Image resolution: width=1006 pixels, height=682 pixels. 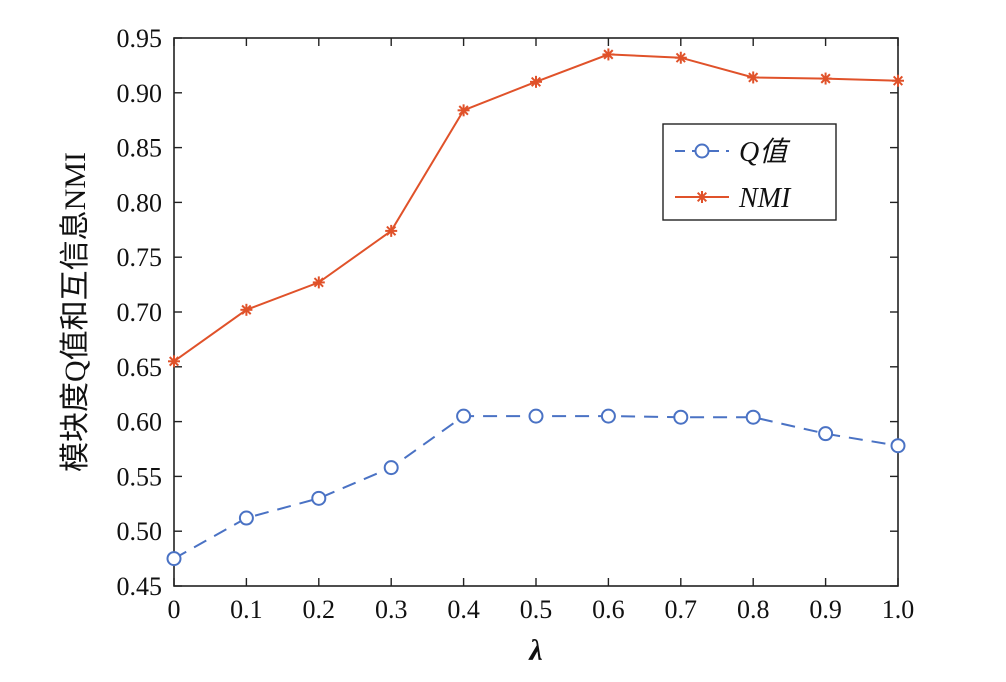 I want to click on y-tick-label: 0.65, so click(x=140, y=367).